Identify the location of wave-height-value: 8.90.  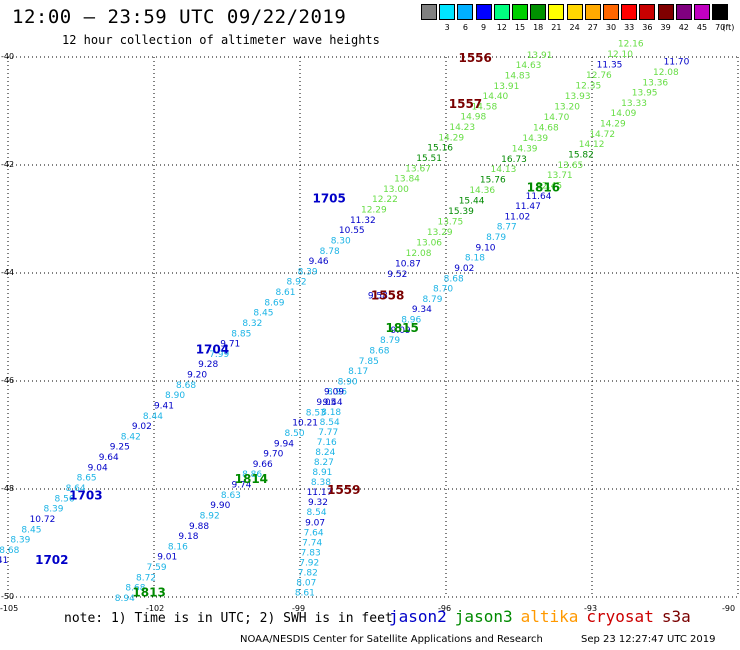
(348, 382).